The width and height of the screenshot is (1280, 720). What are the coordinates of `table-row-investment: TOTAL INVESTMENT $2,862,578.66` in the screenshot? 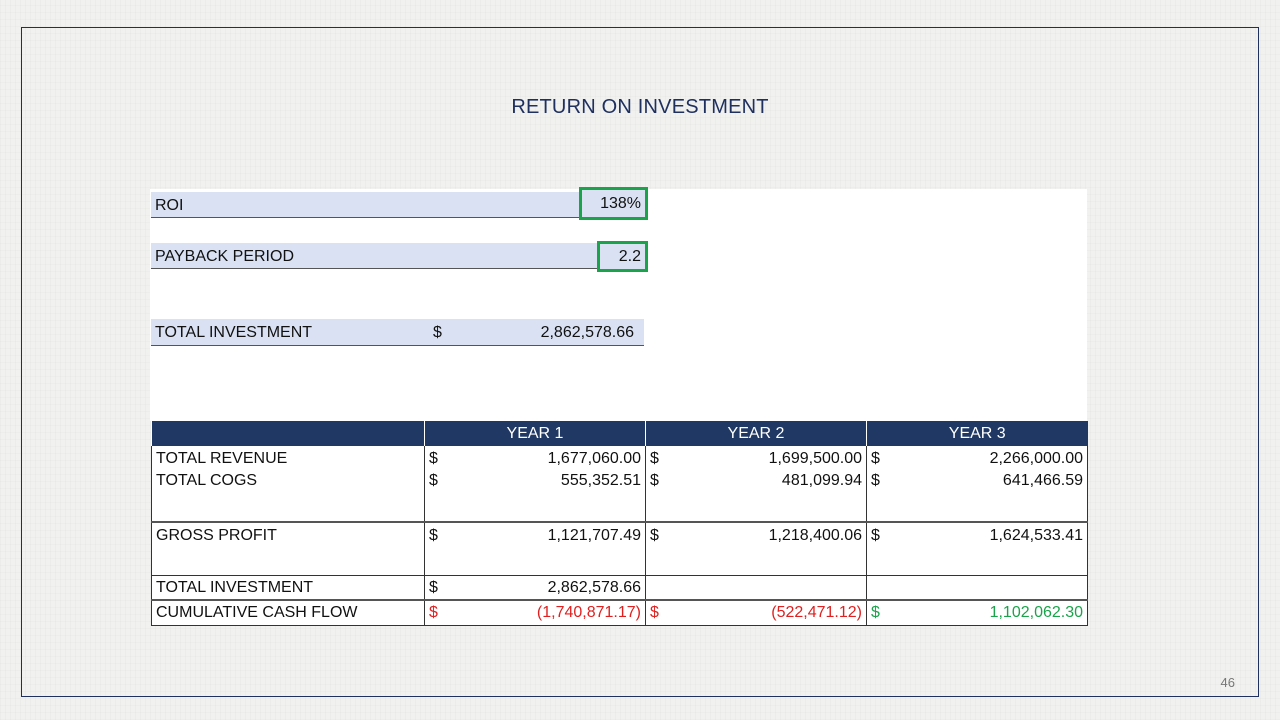 It's located at (619, 587).